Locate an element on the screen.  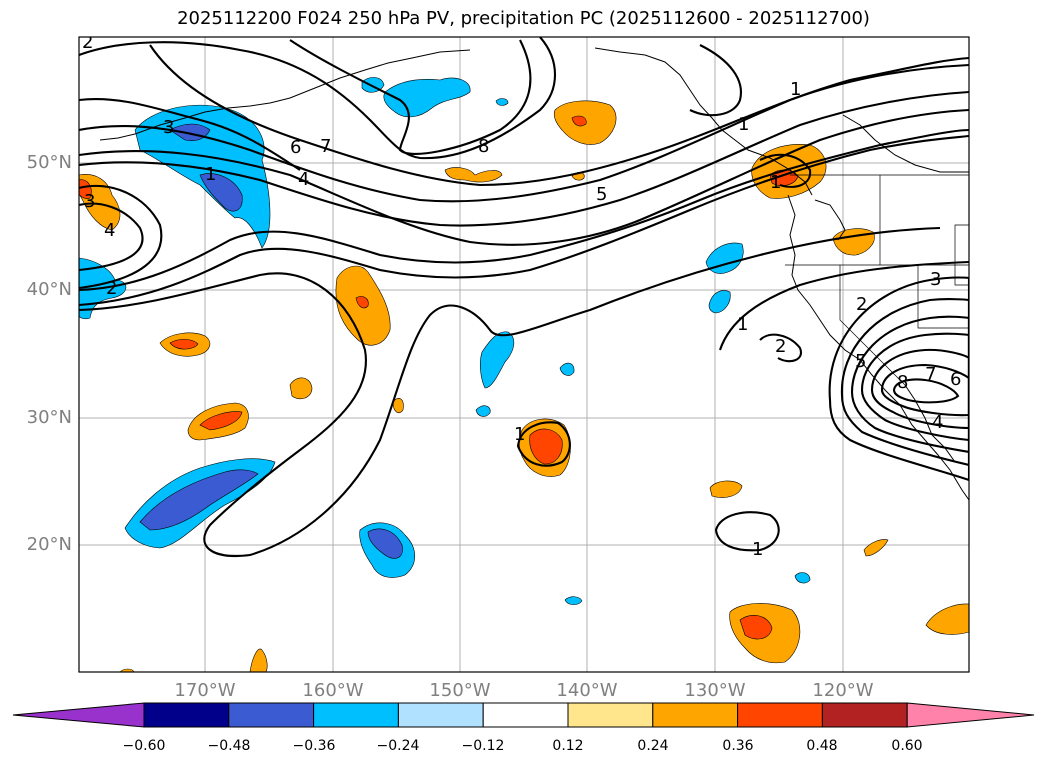
neg-area-small-c is located at coordinates (483, 411).